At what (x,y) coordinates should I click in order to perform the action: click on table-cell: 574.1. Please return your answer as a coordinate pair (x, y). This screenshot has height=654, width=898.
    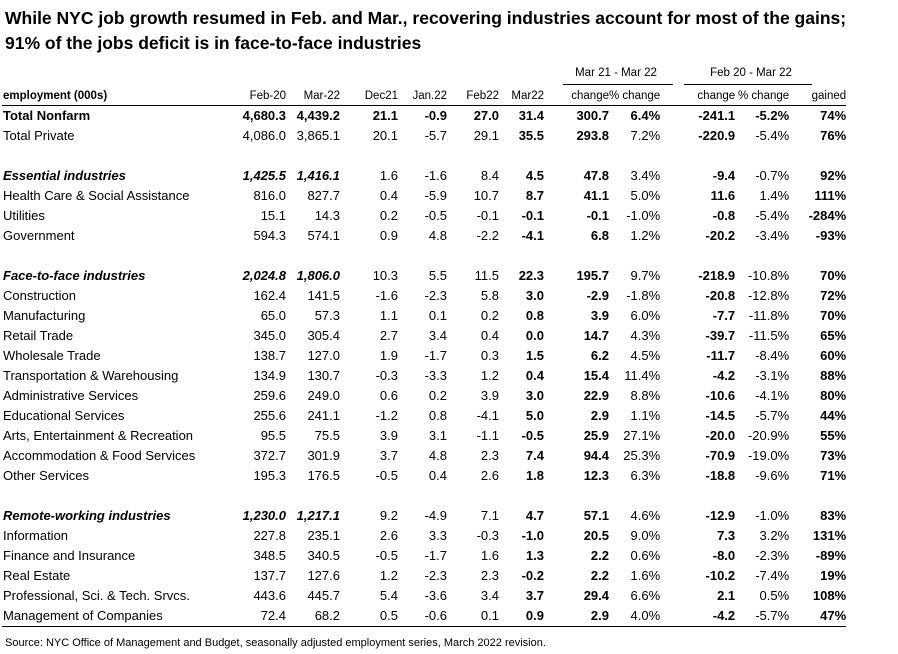
    Looking at the image, I should click on (323, 235).